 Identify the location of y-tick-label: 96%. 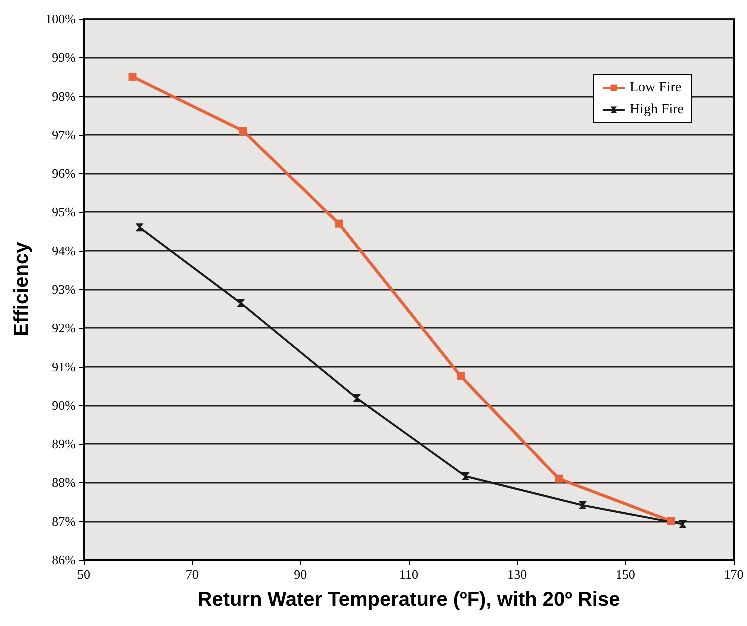
(64, 174).